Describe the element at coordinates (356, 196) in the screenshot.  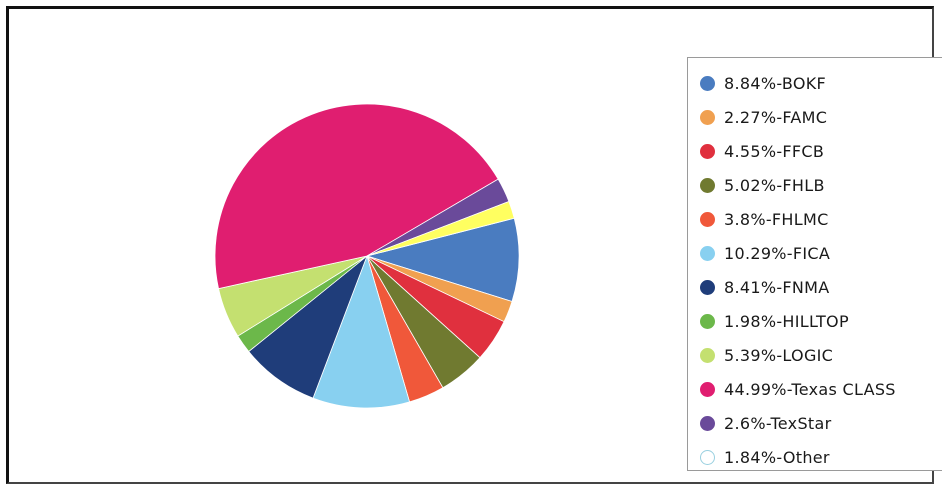
I see `pie-slice-texas-class` at that location.